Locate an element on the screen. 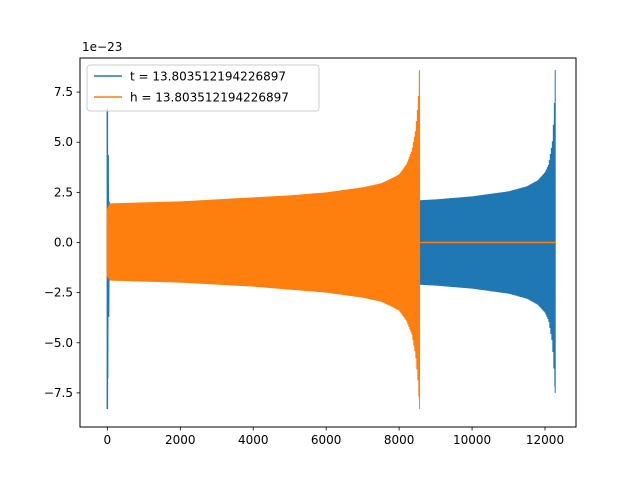  x-tick-label: 10000 is located at coordinates (472, 440).